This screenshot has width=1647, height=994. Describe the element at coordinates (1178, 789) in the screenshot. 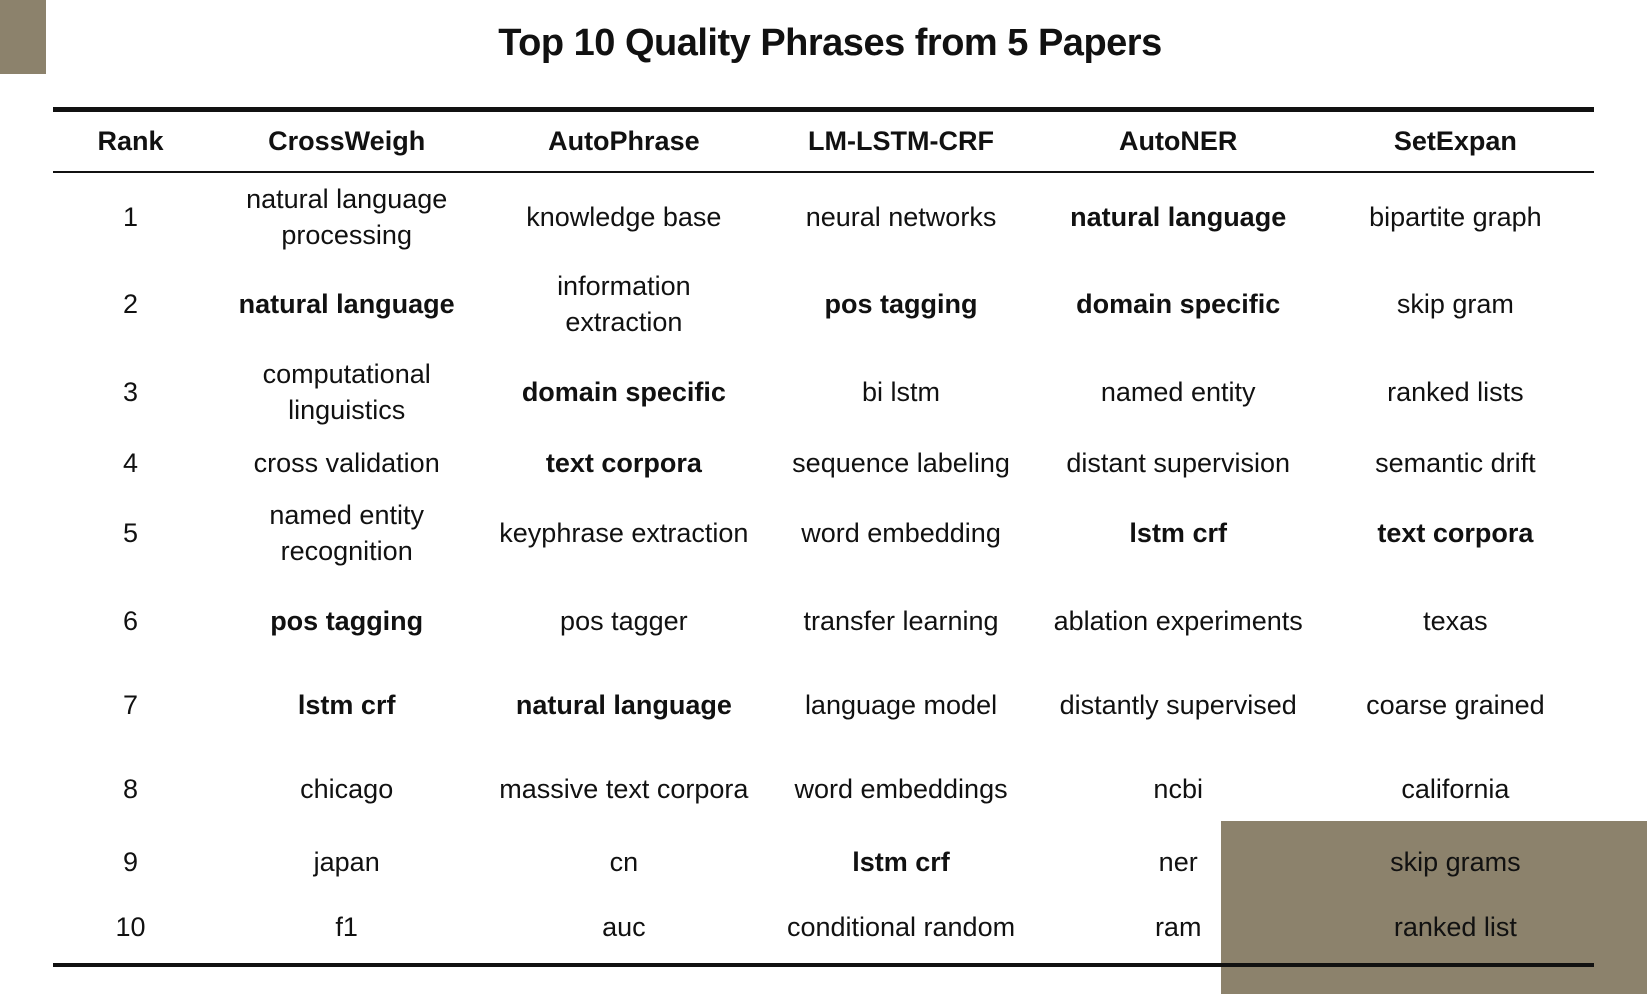

I see `phrase-cell: ncbi` at that location.